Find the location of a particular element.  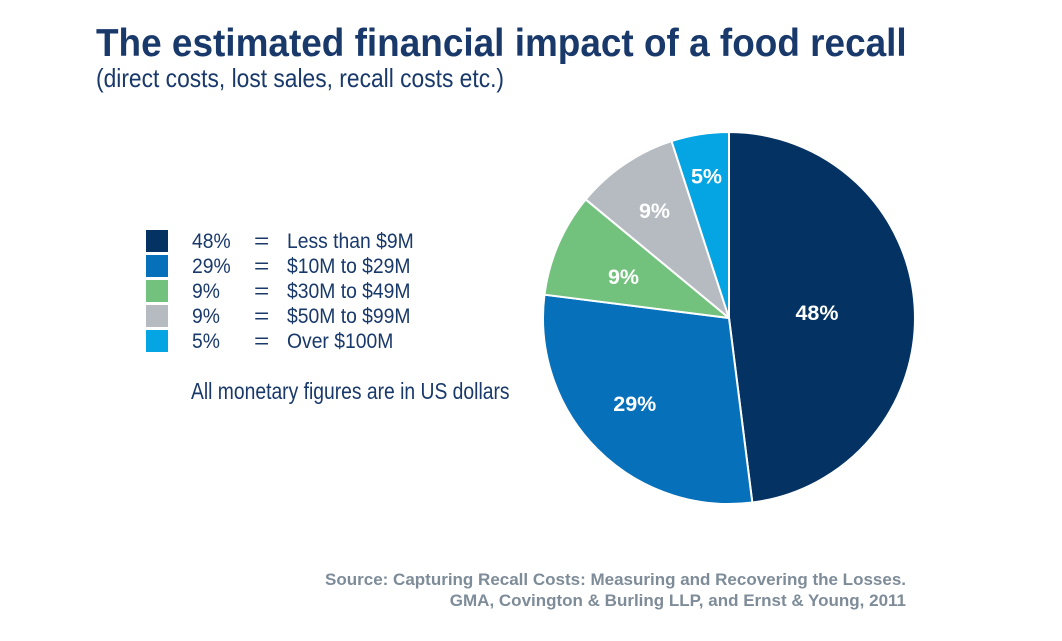

svg-text: 5% is located at coordinates (706, 176).